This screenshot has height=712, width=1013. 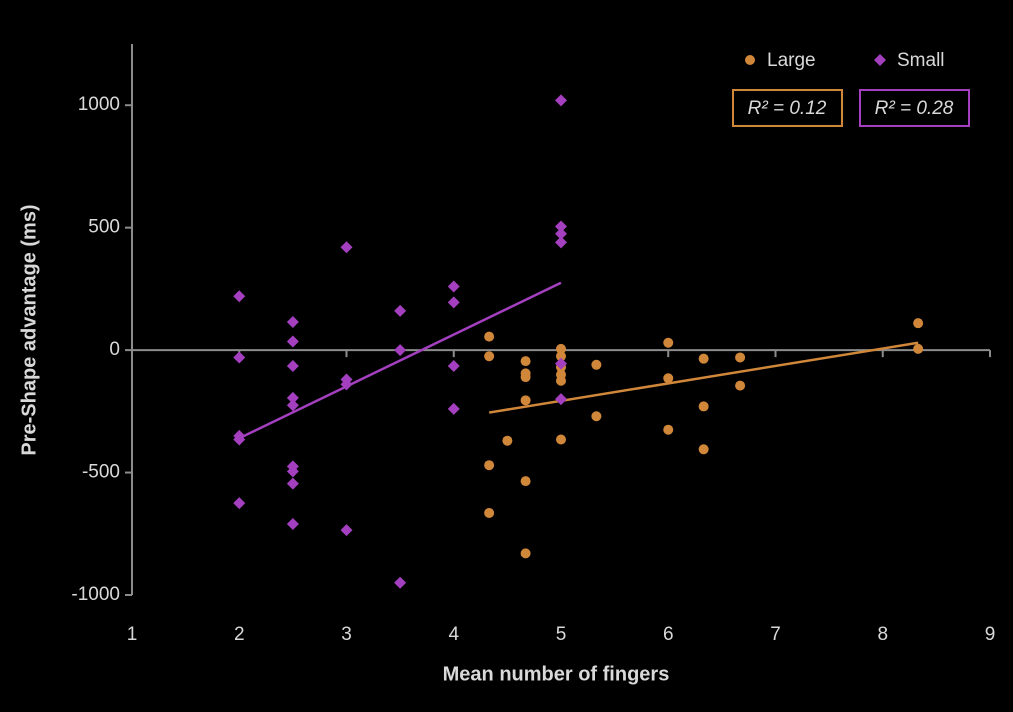 I want to click on x-axis-label: Mean number of fingers, so click(x=556, y=674).